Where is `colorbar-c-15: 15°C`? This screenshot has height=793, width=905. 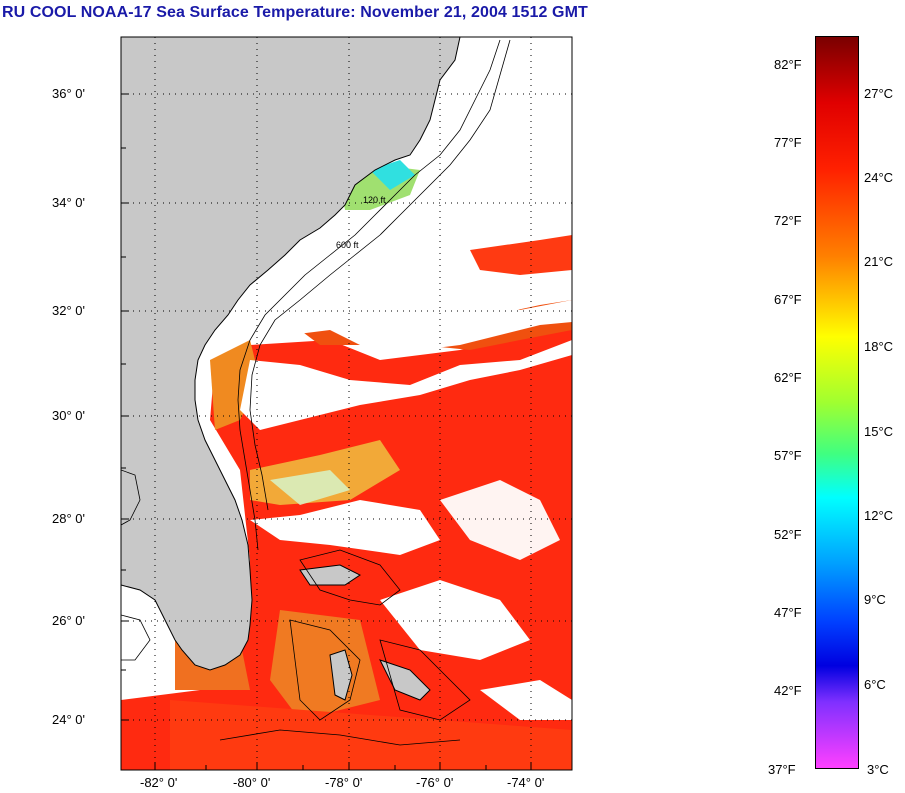
colorbar-c-15: 15°C is located at coordinates (879, 431).